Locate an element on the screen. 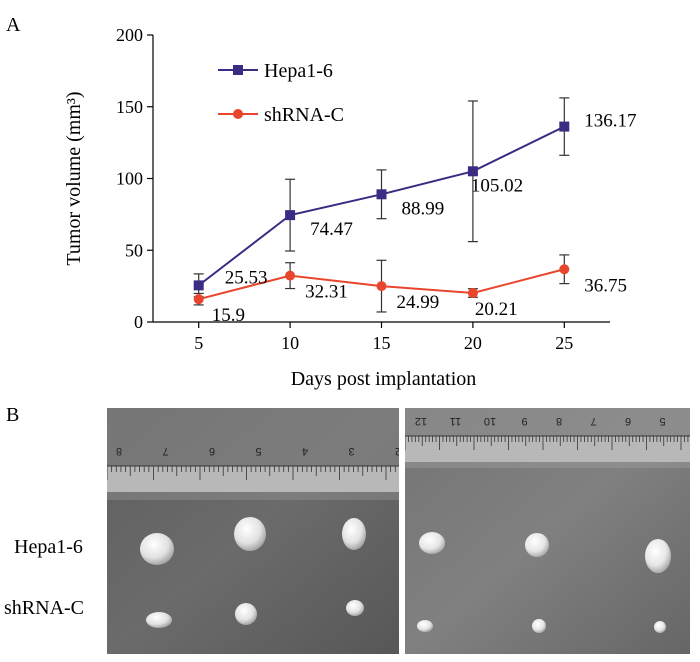 Image resolution: width=700 pixels, height=662 pixels. data-label: 20.21 is located at coordinates (496, 309).